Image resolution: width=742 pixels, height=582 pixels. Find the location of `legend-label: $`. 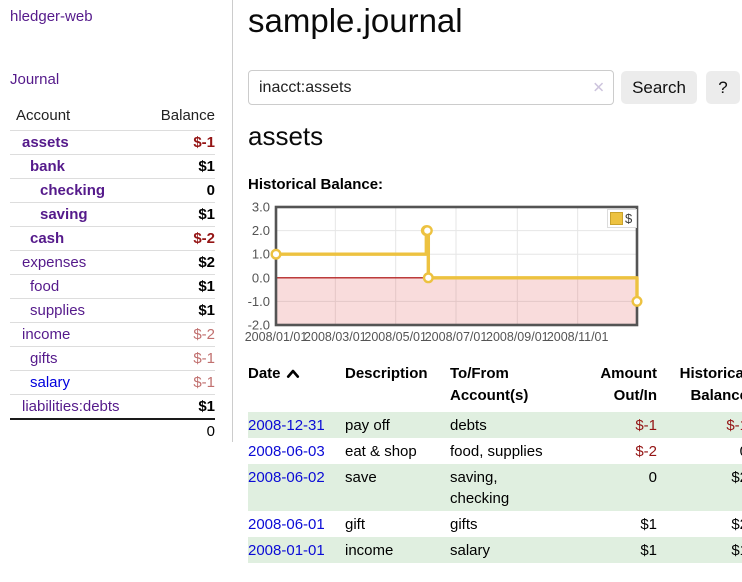

legend-label: $ is located at coordinates (629, 218).